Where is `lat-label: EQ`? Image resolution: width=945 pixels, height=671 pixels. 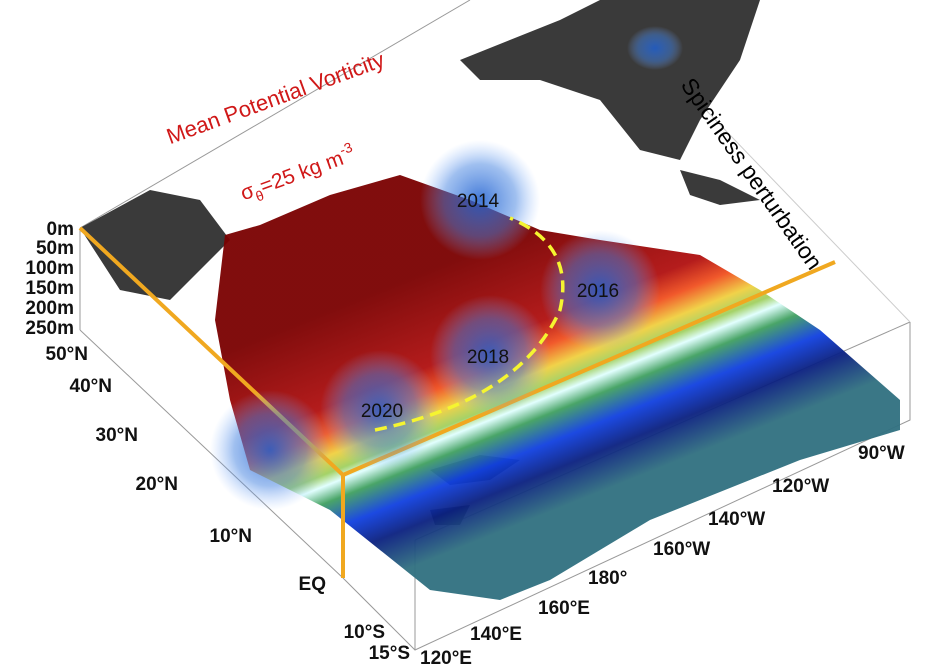 lat-label: EQ is located at coordinates (312, 584).